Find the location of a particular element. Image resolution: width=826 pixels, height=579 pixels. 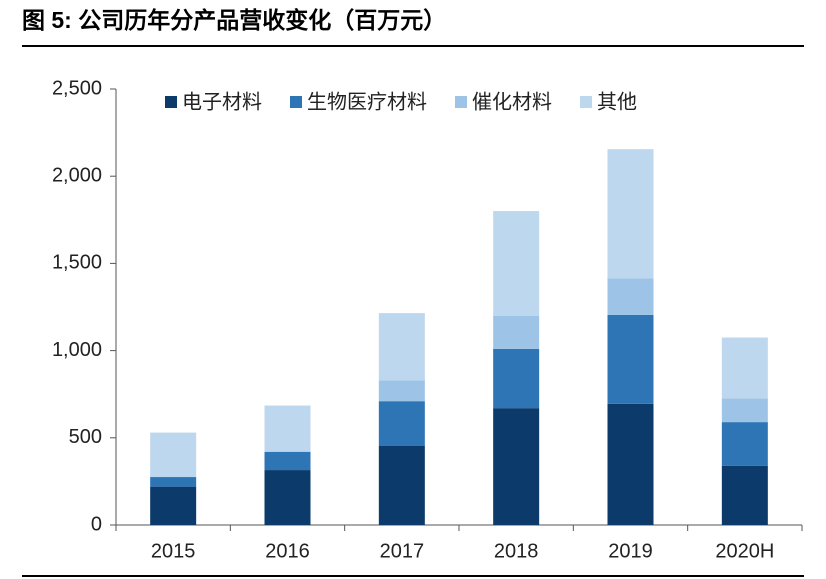

x-tick-label: 2020H is located at coordinates (744, 551).